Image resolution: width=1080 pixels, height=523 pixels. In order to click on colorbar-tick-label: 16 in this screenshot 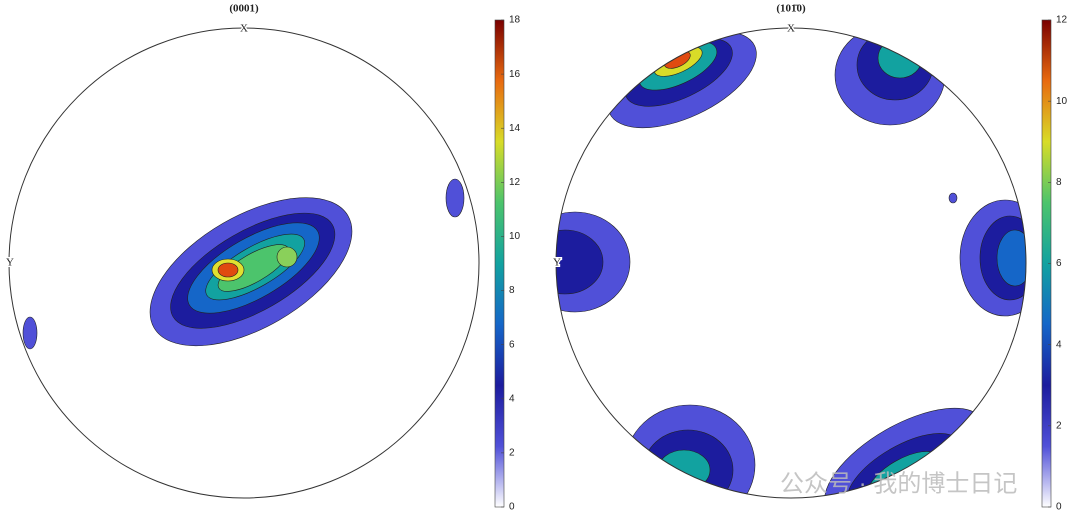, I will do `click(515, 74)`.